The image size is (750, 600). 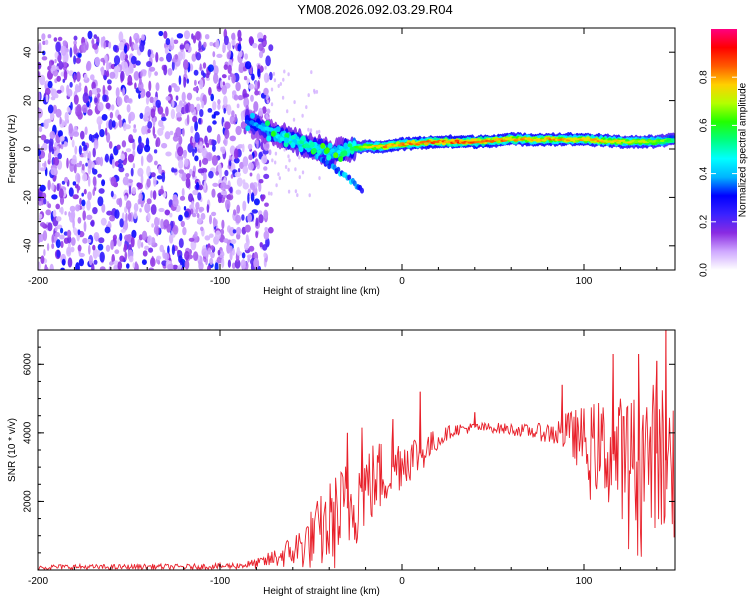 I want to click on x-tick-label: 100, so click(x=584, y=581).